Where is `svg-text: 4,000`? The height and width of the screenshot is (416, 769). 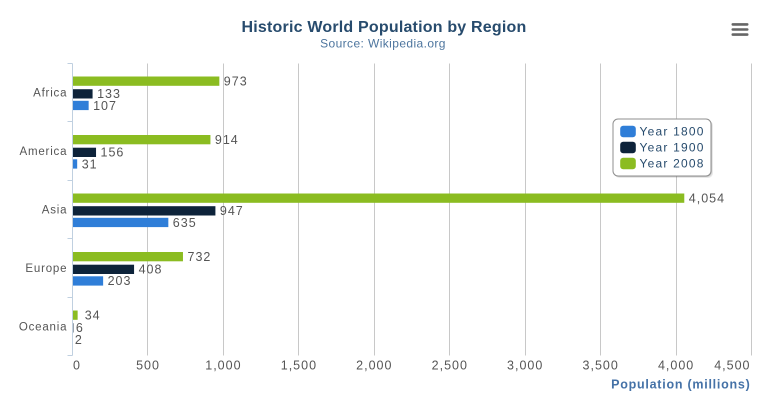
svg-text: 4,000 is located at coordinates (676, 366).